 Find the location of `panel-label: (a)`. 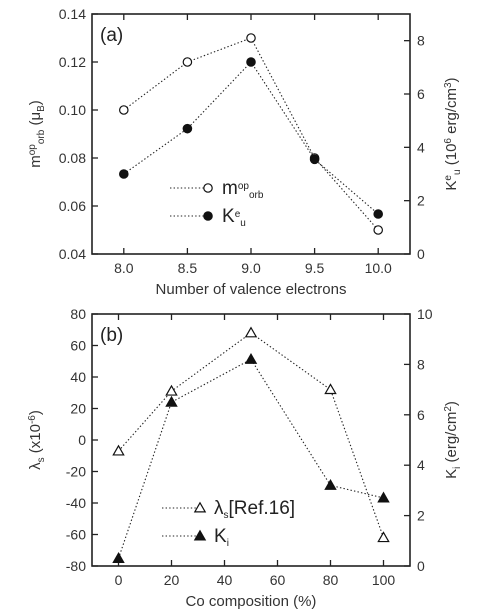

panel-label: (a) is located at coordinates (111, 35).